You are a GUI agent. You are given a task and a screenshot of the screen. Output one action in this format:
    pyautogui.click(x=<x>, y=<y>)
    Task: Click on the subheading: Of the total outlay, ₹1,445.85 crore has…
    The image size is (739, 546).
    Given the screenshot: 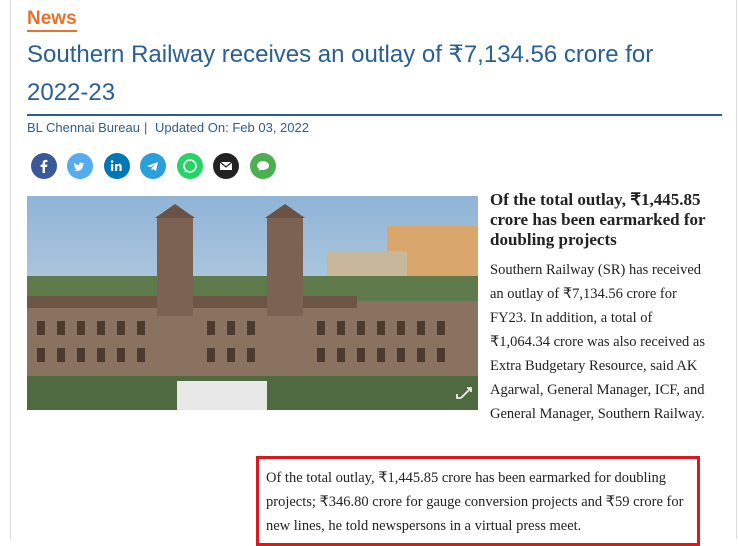 What is the action you would take?
    pyautogui.click(x=598, y=219)
    